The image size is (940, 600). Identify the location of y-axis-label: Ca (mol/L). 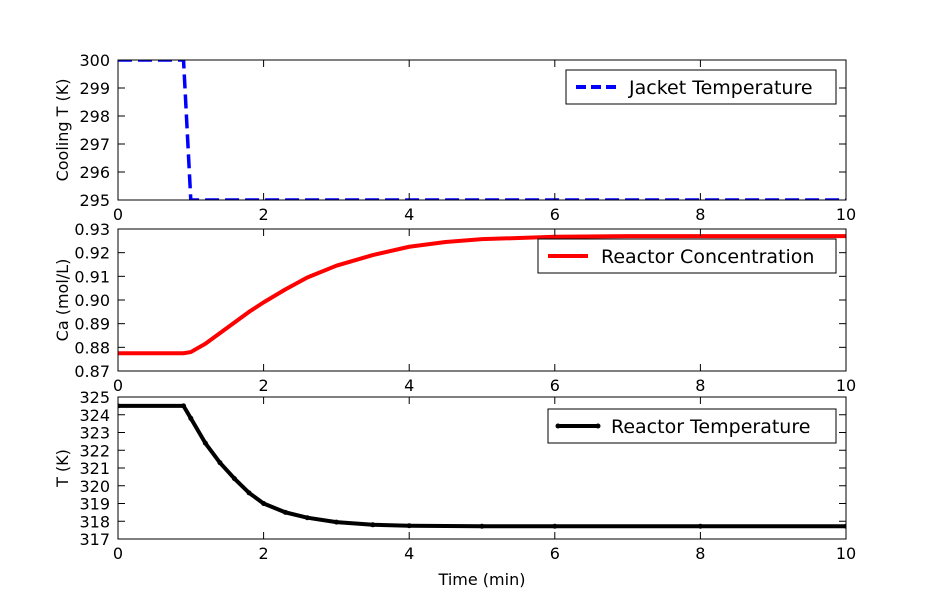
(62, 300).